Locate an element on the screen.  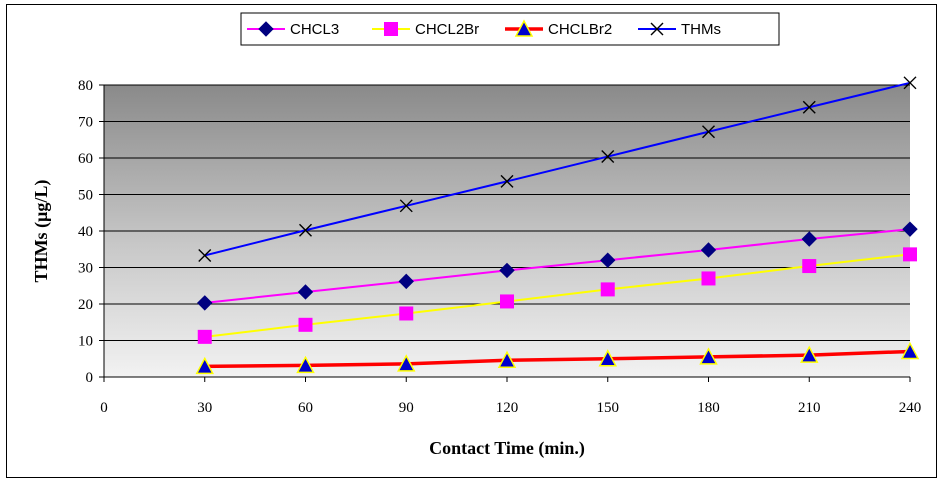
series-line-chcl3 is located at coordinates (557, 266).